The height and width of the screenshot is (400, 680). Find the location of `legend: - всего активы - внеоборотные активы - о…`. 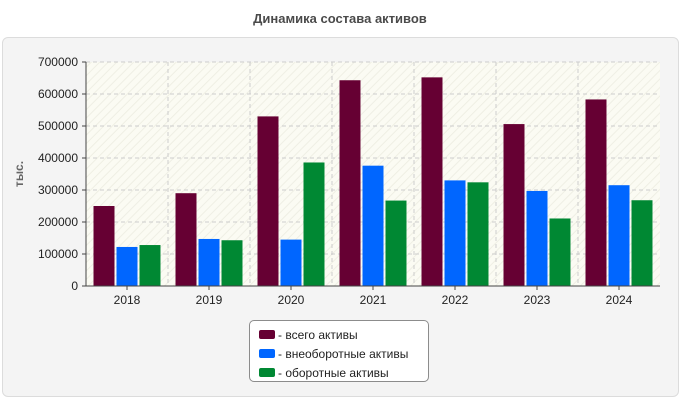

legend: - всего активы - внеоборотные активы - о… is located at coordinates (339, 351).